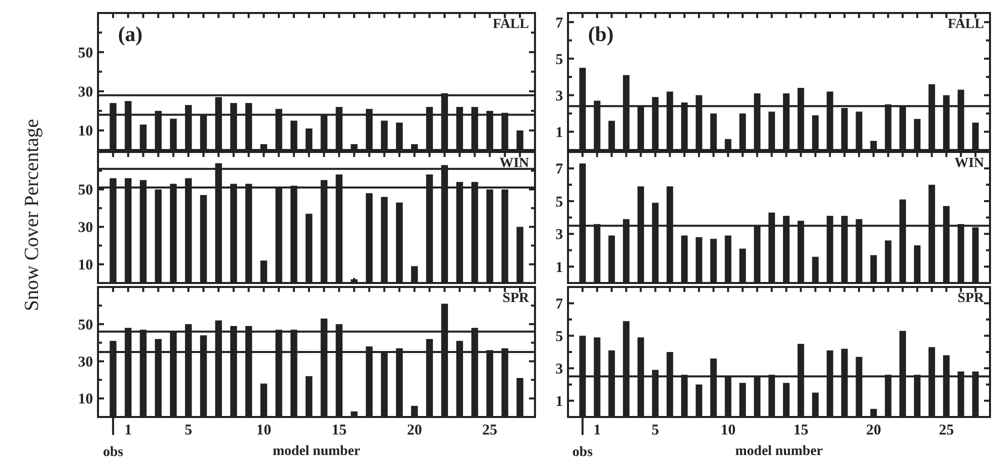  I want to click on y-axis-title: Snow Cover Percentage, so click(32, 215).